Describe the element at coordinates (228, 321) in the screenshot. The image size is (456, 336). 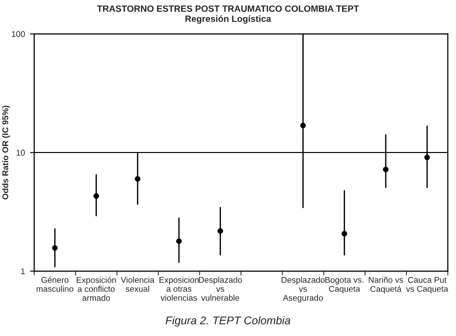
I see `text: Figura 2. TEPT Colombia` at that location.